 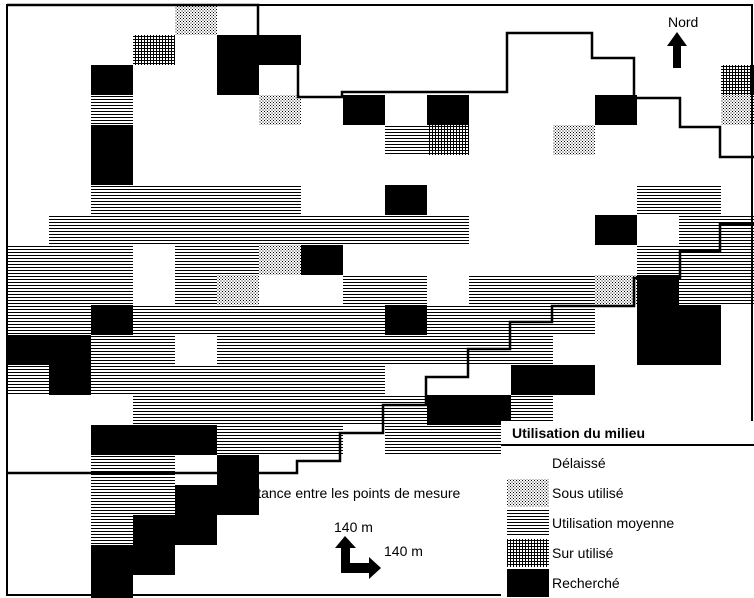 What do you see at coordinates (528, 523) in the screenshot?
I see `legend-swatch-hlines` at bounding box center [528, 523].